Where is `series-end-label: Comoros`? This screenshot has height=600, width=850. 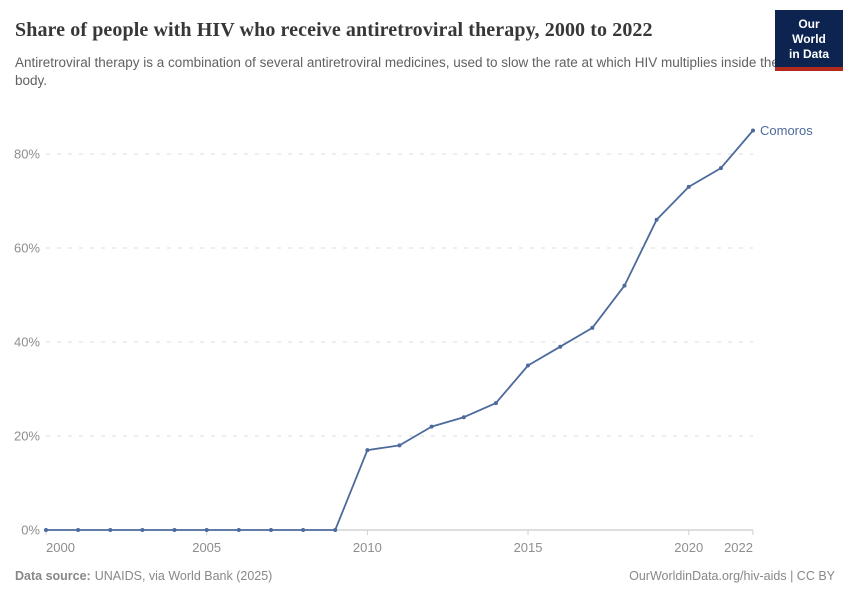
series-end-label: Comoros is located at coordinates (786, 130).